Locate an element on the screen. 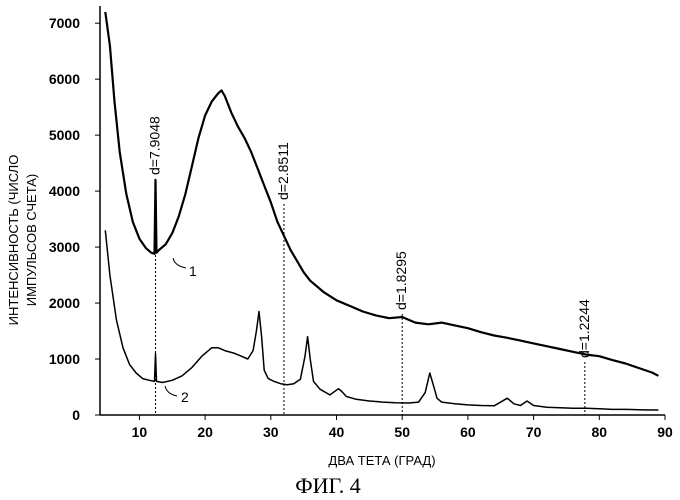 The height and width of the screenshot is (500, 680). x-axis-title: ДВА ТЕТА (ГРАД) is located at coordinates (381, 460).